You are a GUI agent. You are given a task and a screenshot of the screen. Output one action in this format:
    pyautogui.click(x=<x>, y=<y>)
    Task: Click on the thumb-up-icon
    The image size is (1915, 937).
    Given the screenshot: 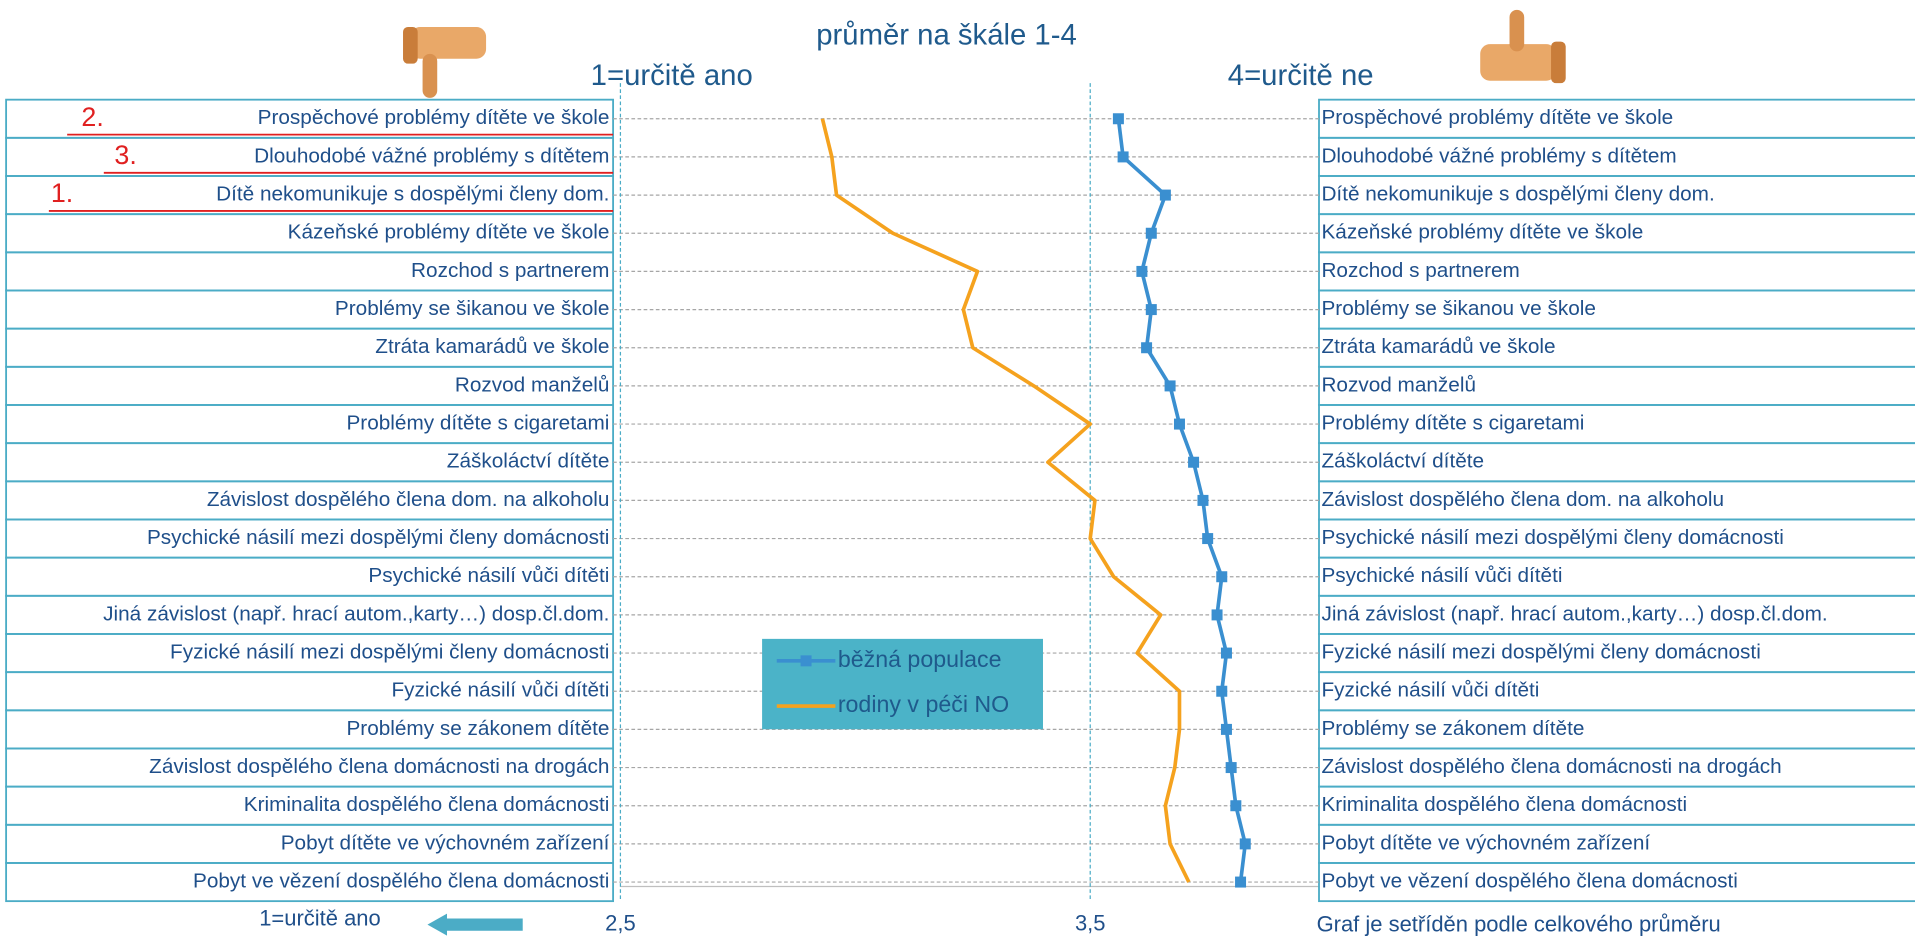 What is the action you would take?
    pyautogui.click(x=1523, y=46)
    